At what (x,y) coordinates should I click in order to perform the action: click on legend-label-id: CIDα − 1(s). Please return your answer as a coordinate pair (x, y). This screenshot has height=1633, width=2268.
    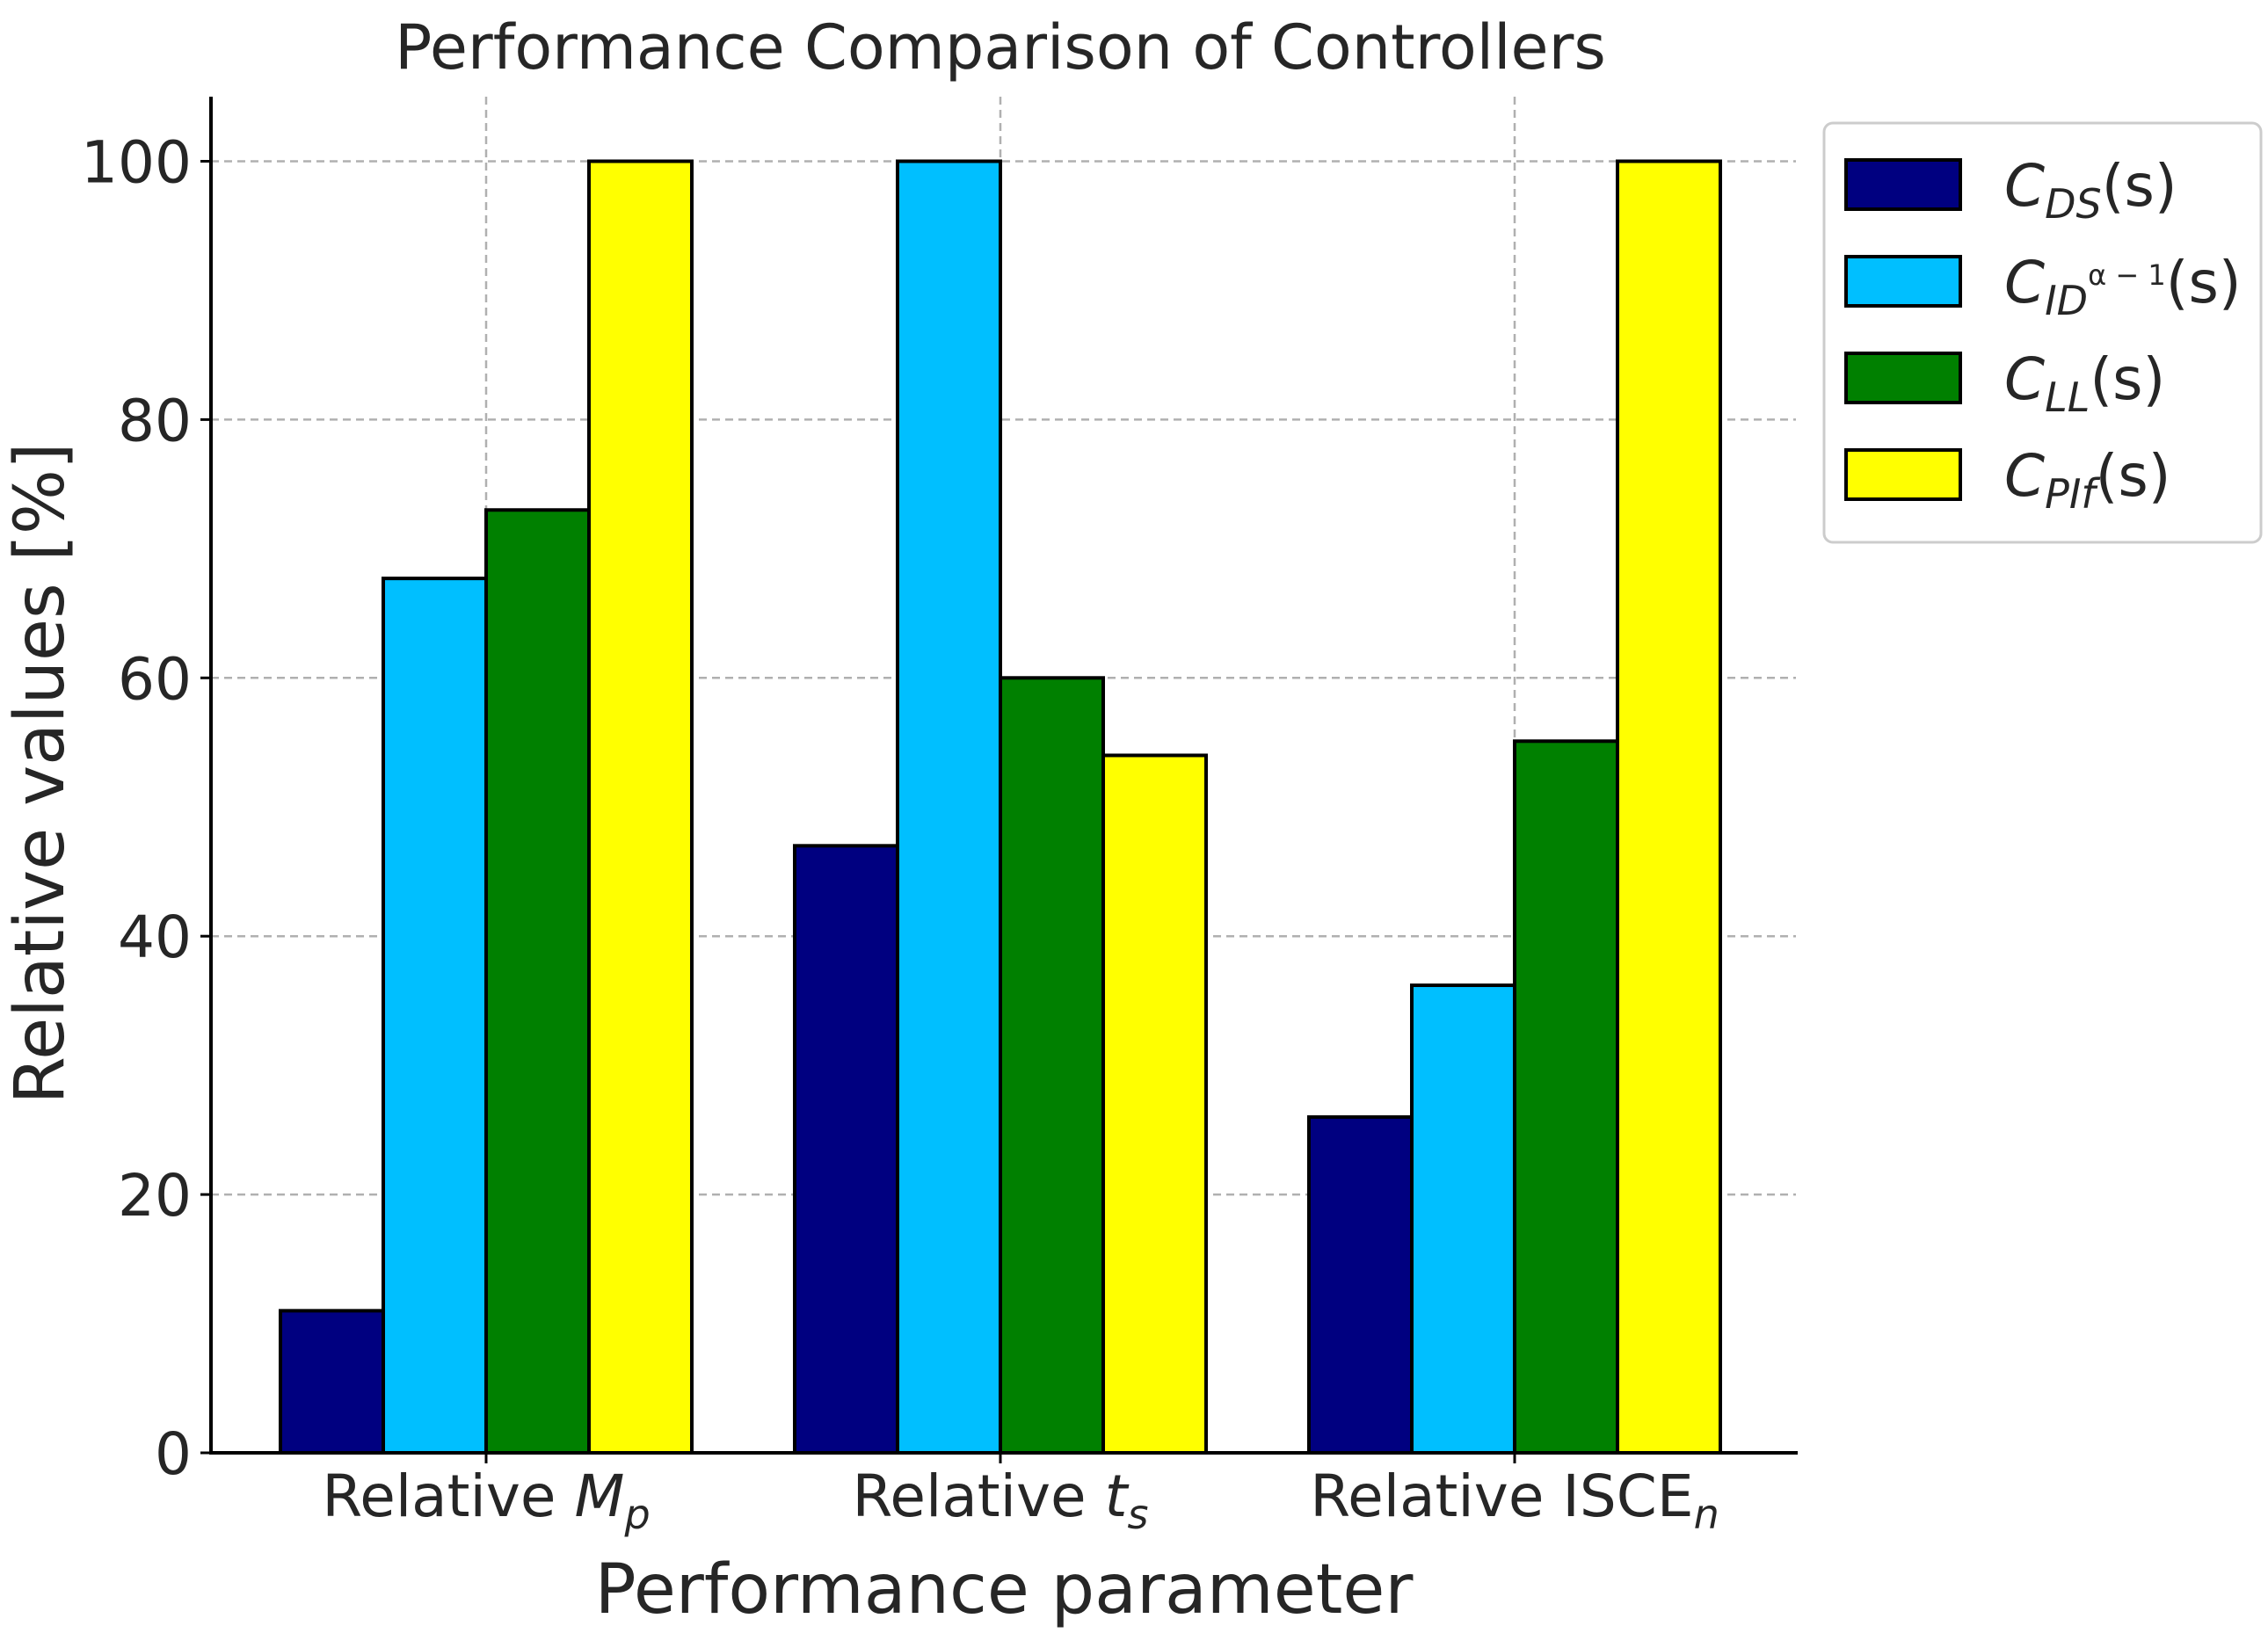
    Looking at the image, I should click on (2123, 286).